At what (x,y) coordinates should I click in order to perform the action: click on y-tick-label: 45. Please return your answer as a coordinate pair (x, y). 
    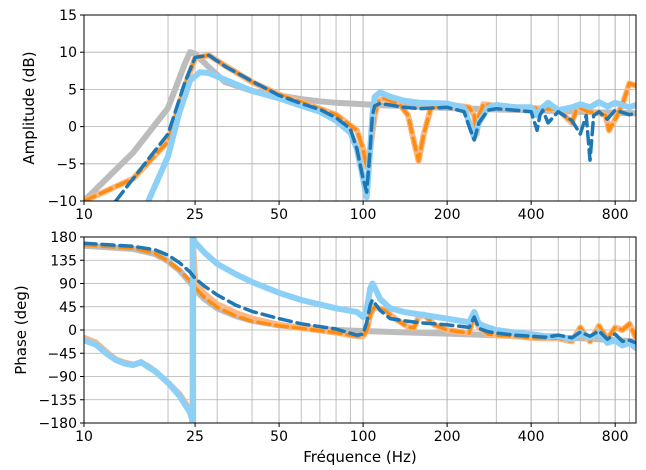
    Looking at the image, I should click on (68, 308).